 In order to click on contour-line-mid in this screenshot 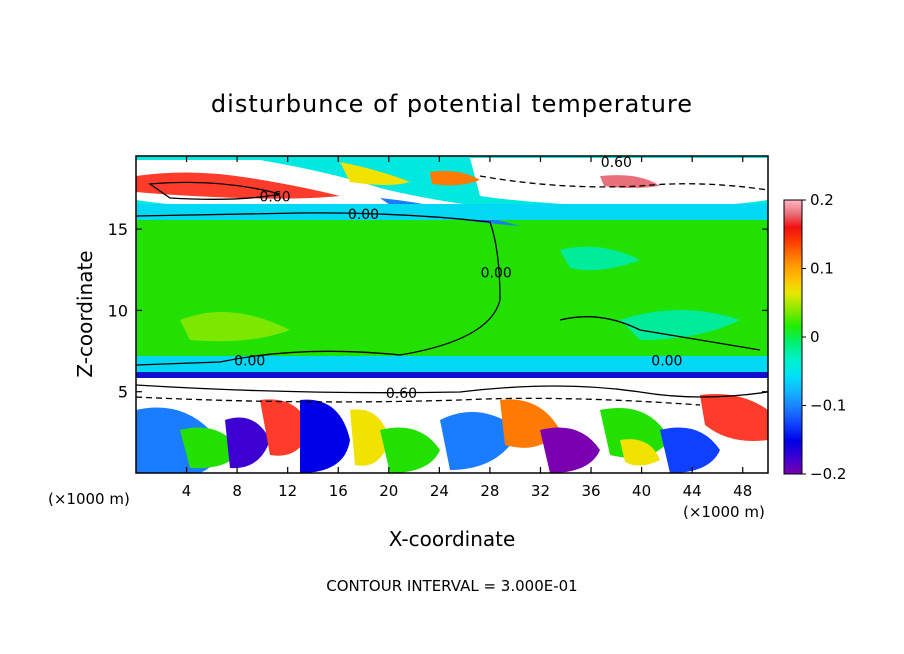, I will do `click(660, 333)`.